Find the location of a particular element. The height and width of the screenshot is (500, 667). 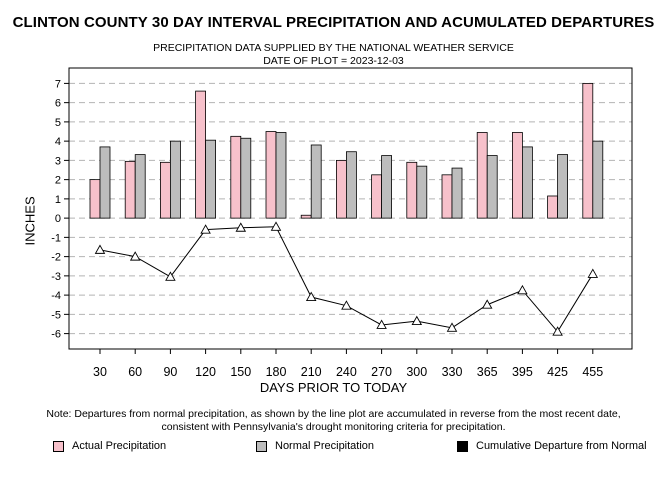

x-tick-label: 210 is located at coordinates (311, 372).